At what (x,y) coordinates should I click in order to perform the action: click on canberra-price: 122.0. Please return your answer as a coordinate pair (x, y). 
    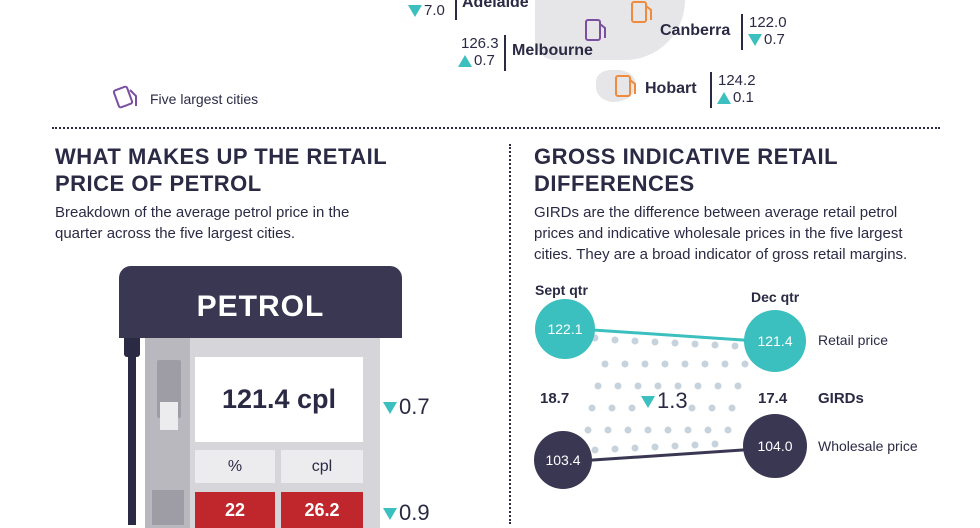
    Looking at the image, I should click on (768, 22).